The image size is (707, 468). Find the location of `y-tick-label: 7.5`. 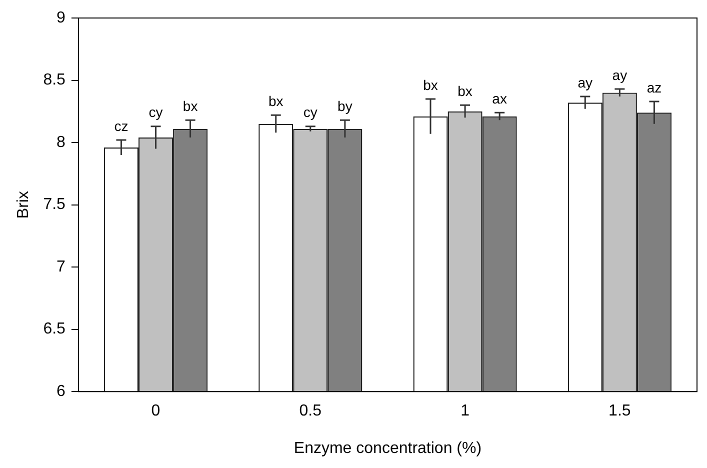

y-tick-label: 7.5 is located at coordinates (54, 205).